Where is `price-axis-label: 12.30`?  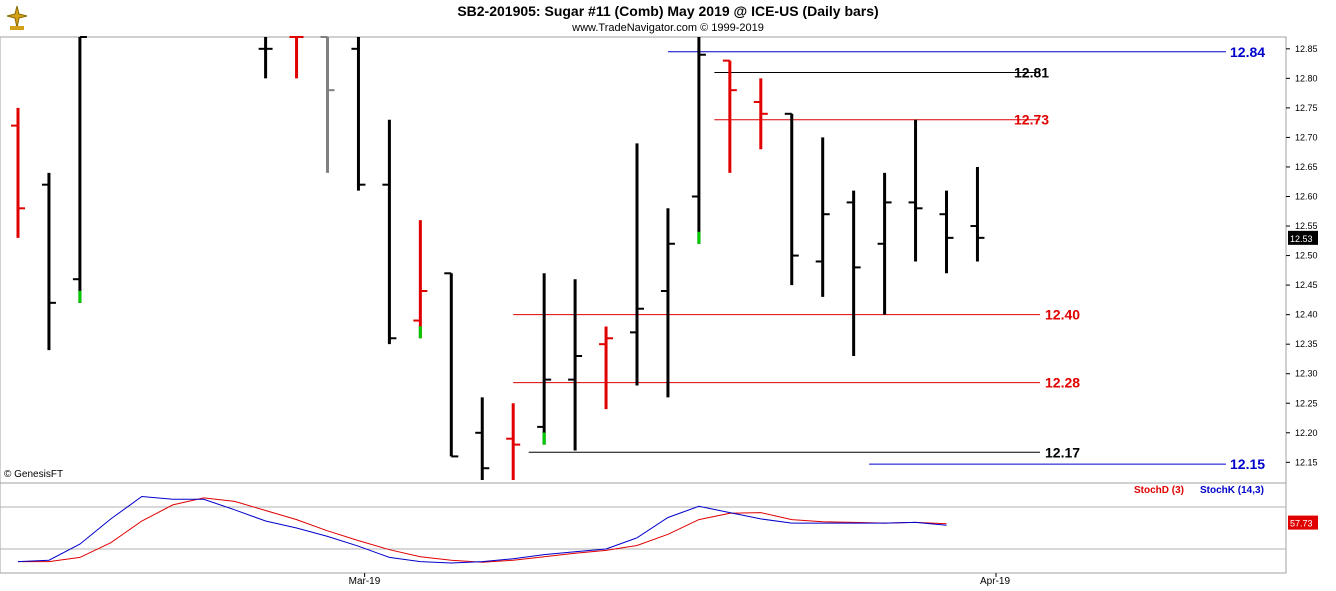 price-axis-label: 12.30 is located at coordinates (1306, 374).